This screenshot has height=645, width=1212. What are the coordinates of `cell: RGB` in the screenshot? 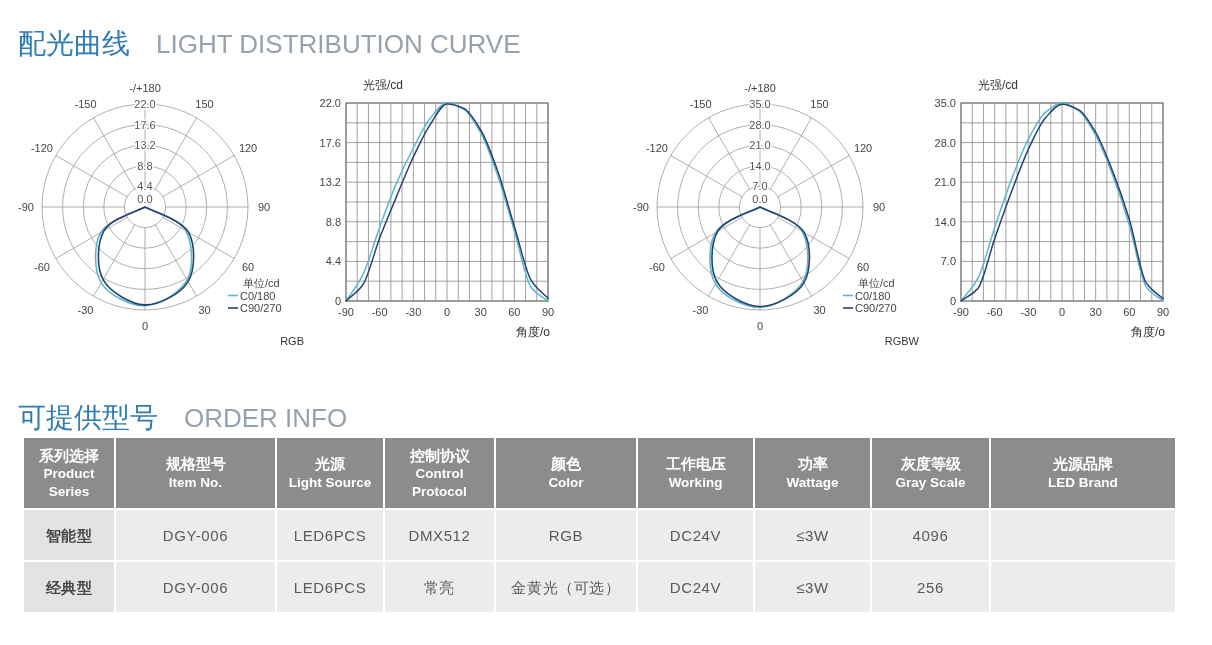 It's located at (566, 535).